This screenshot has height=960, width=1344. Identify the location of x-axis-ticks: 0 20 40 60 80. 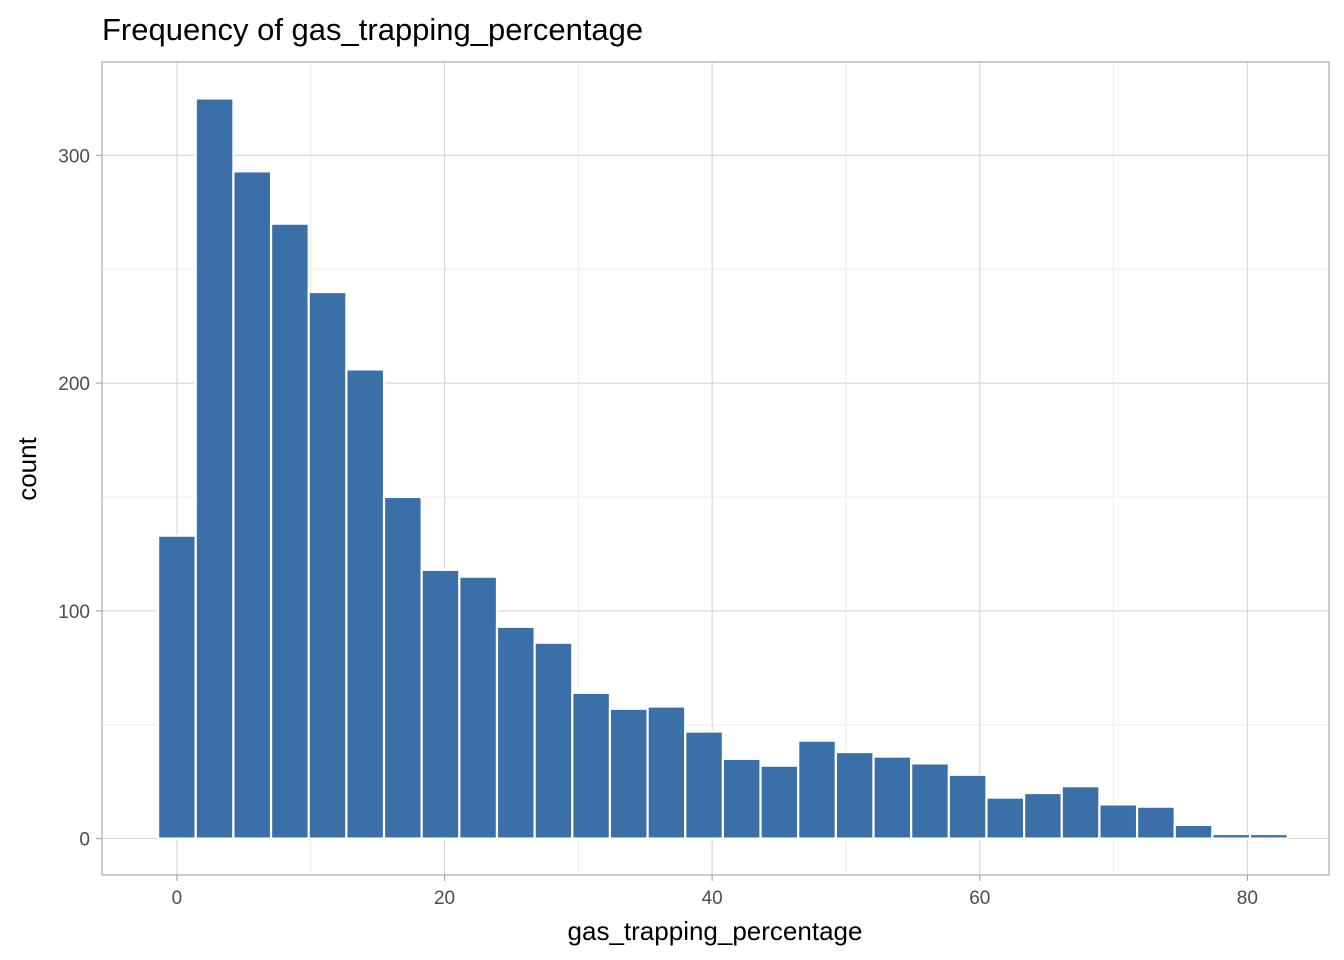
(715, 892).